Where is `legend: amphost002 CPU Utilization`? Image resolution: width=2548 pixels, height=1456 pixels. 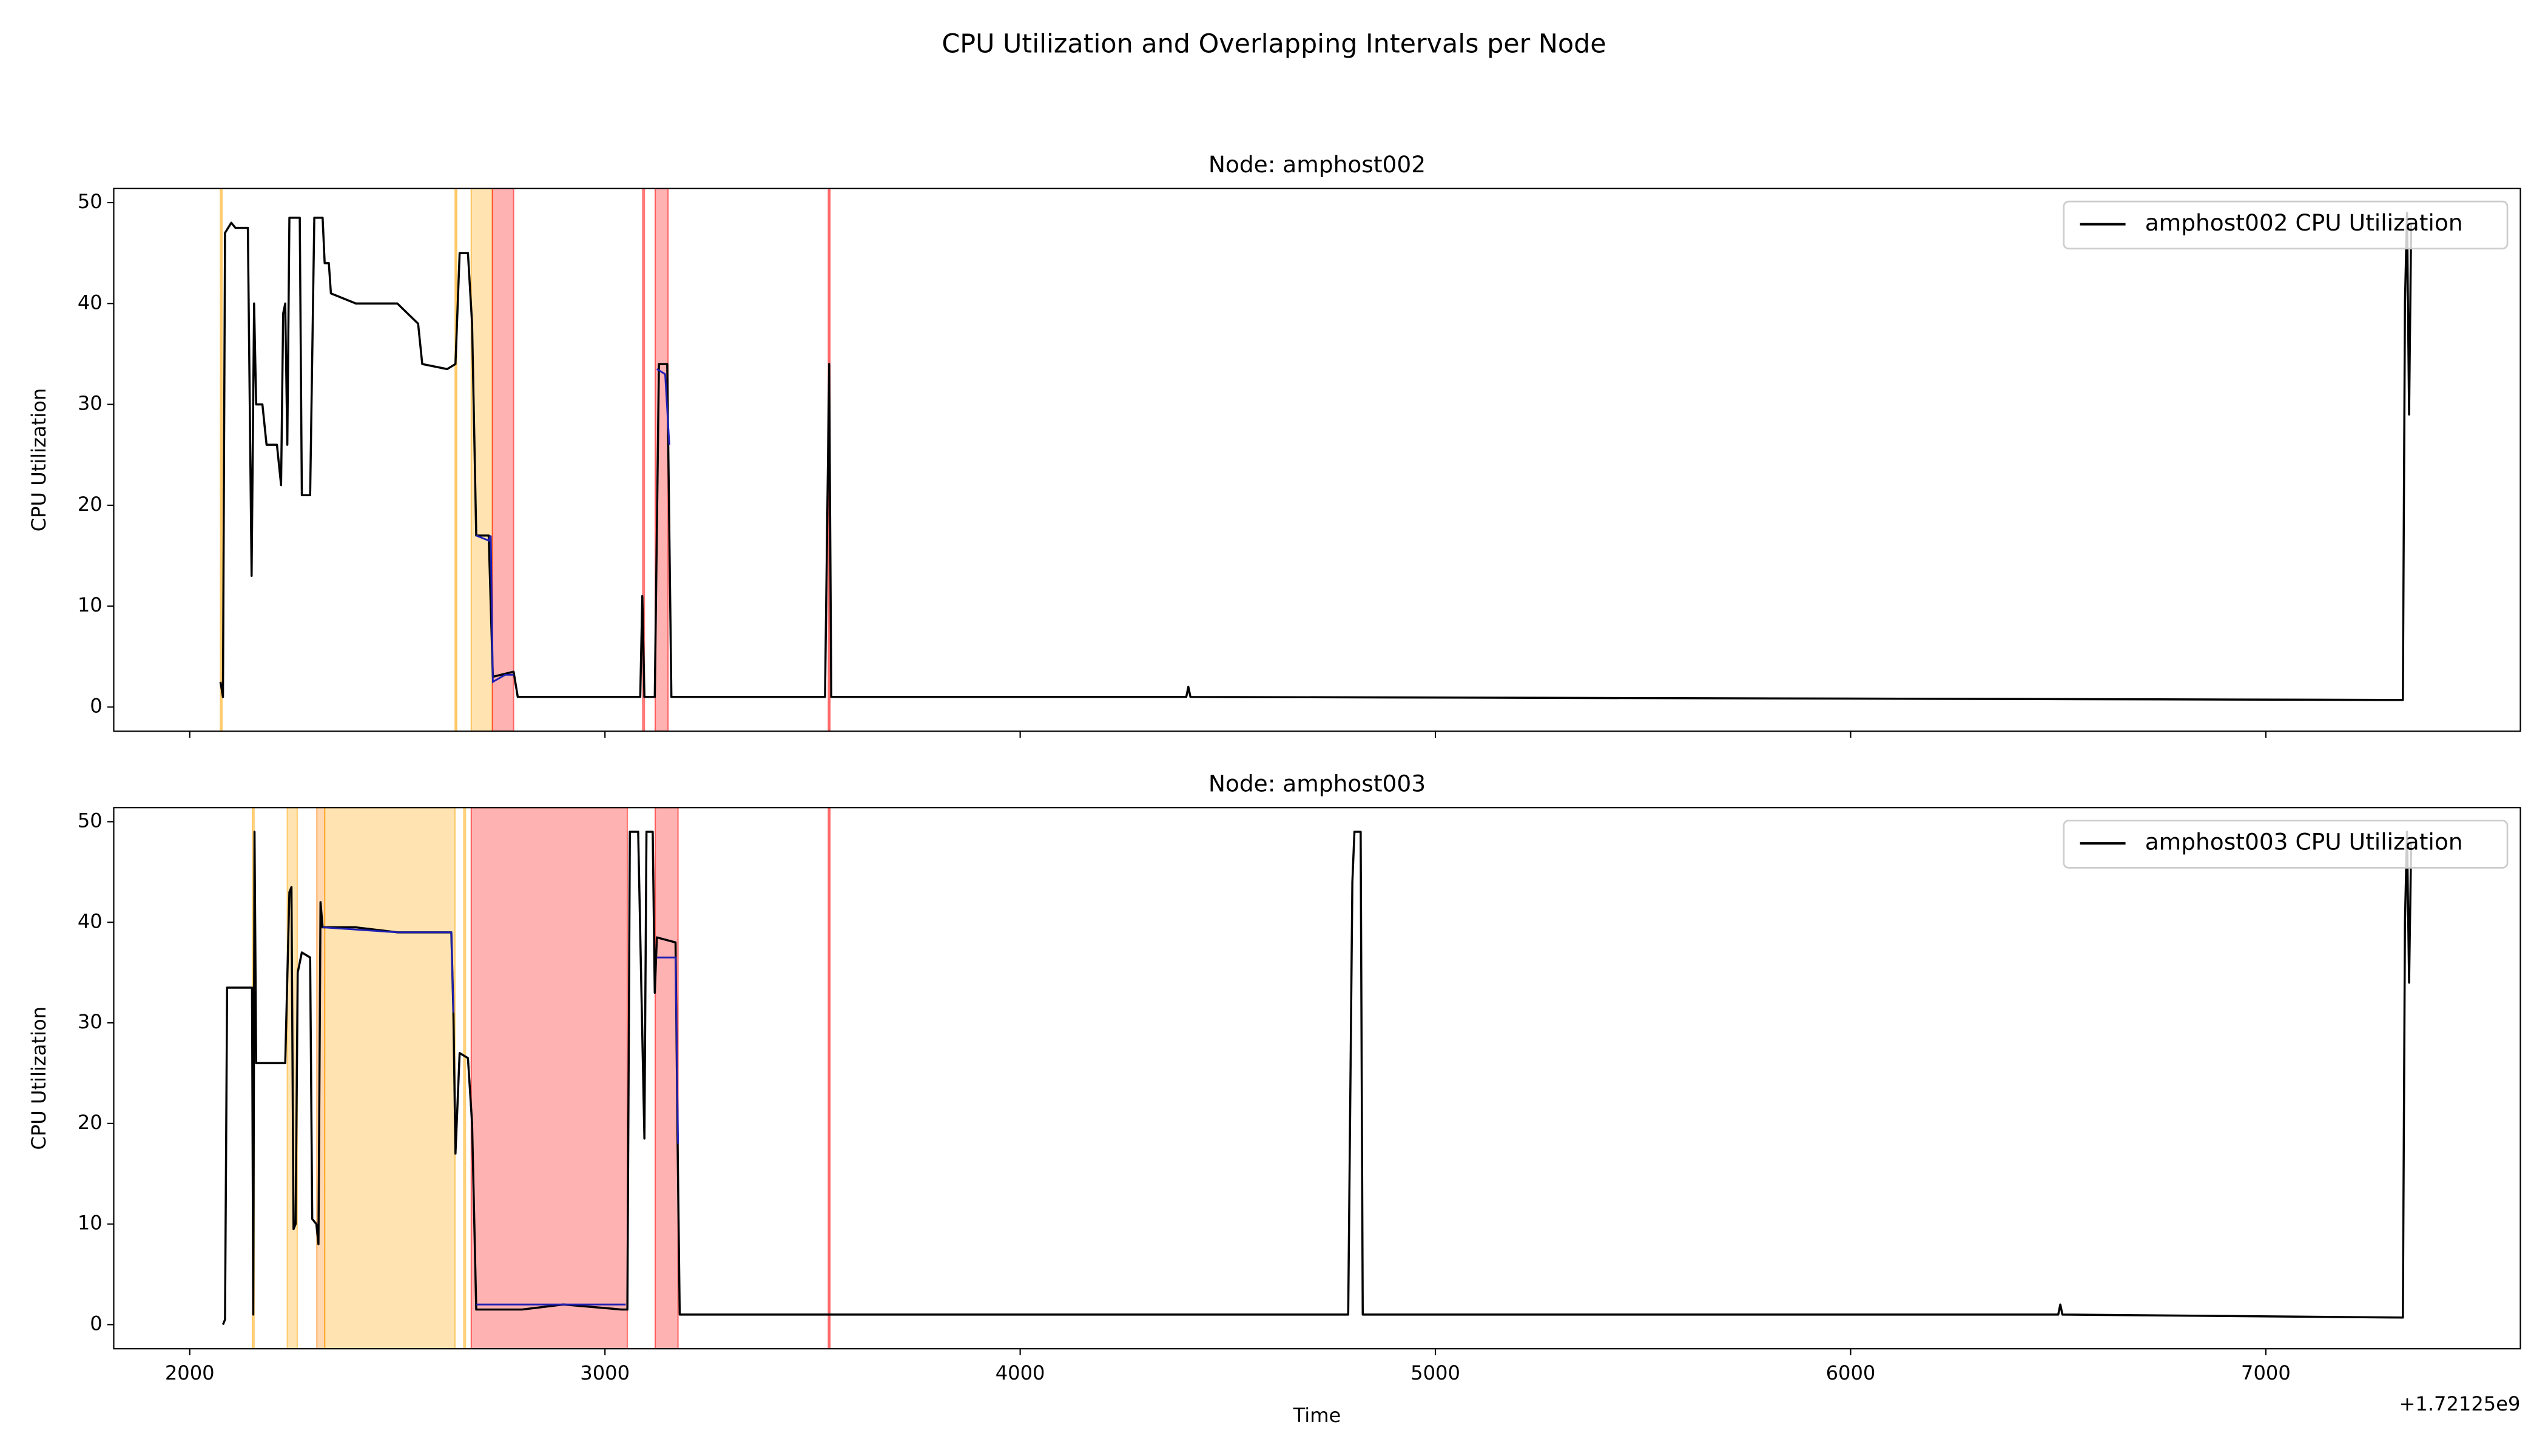
legend: amphost002 CPU Utilization is located at coordinates (2286, 225).